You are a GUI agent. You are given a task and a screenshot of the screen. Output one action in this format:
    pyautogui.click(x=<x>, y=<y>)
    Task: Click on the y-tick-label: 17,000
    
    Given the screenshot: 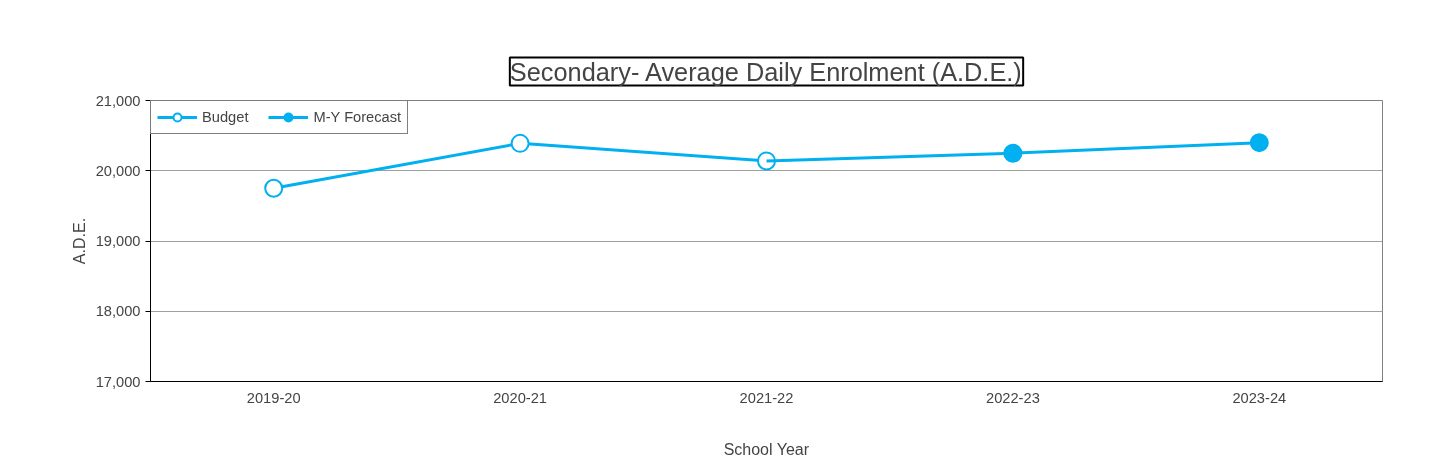 What is the action you would take?
    pyautogui.click(x=118, y=381)
    